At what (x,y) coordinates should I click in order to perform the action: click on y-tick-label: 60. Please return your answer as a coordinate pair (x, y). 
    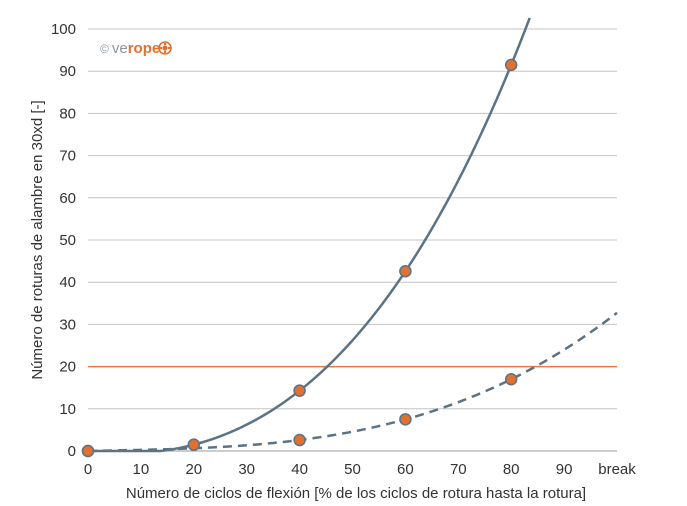
    Looking at the image, I should click on (67, 198).